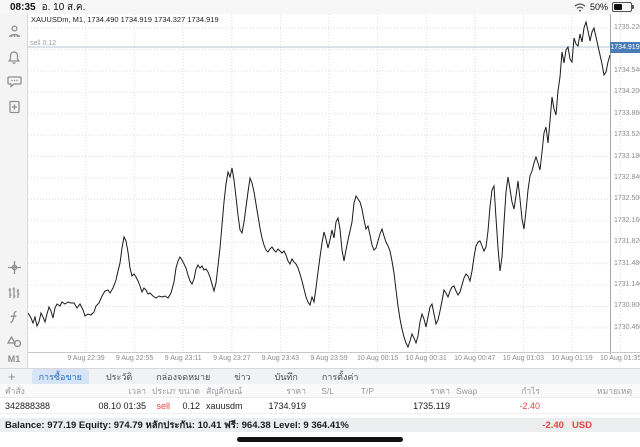 This screenshot has height=447, width=640. I want to click on indicators-icon, so click(14, 317).